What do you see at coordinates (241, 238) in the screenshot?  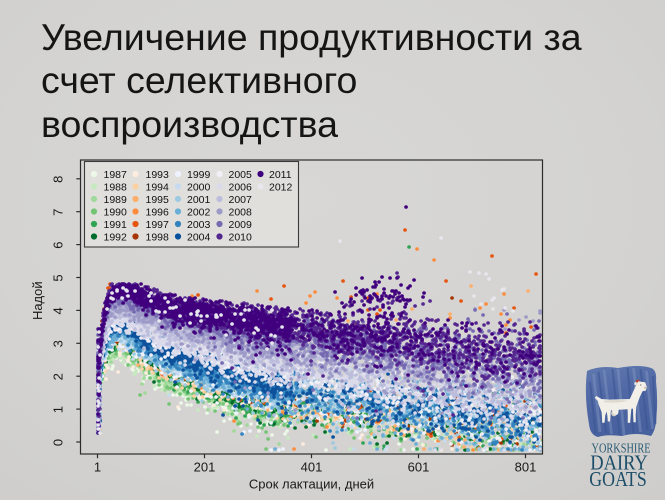 I see `svg-text: 2010` at bounding box center [241, 238].